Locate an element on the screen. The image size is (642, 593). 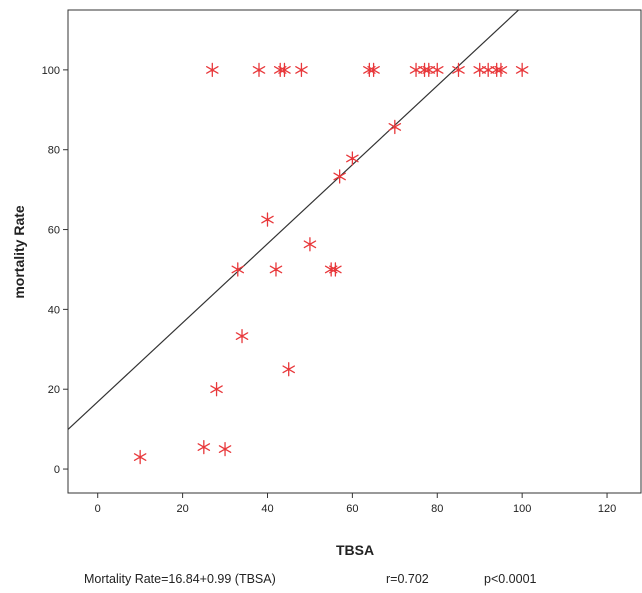
y-tick-label: 100 is located at coordinates (51, 71).